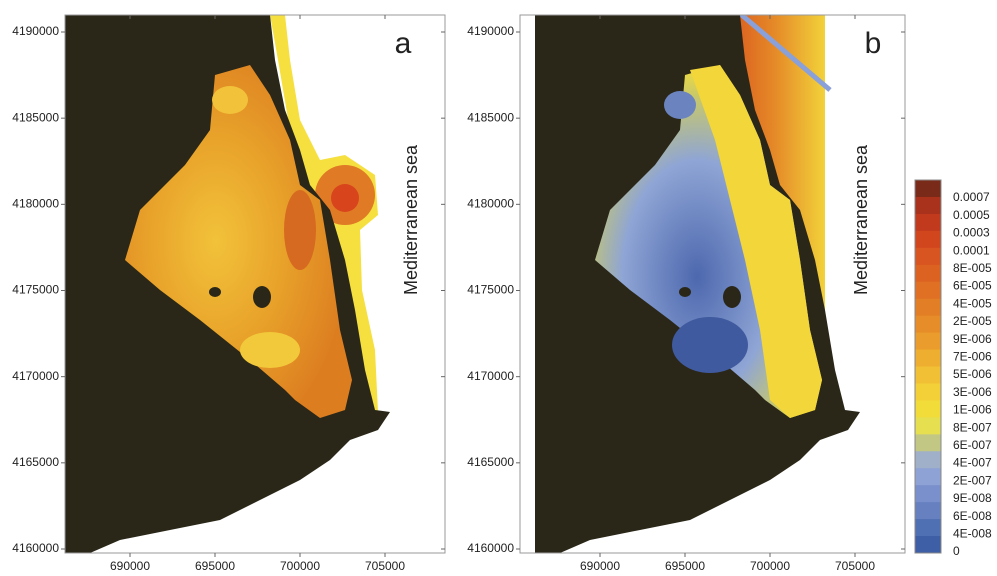 This screenshot has width=997, height=576. Describe the element at coordinates (956, 551) in the screenshot. I see `colorbar-label: 0` at that location.